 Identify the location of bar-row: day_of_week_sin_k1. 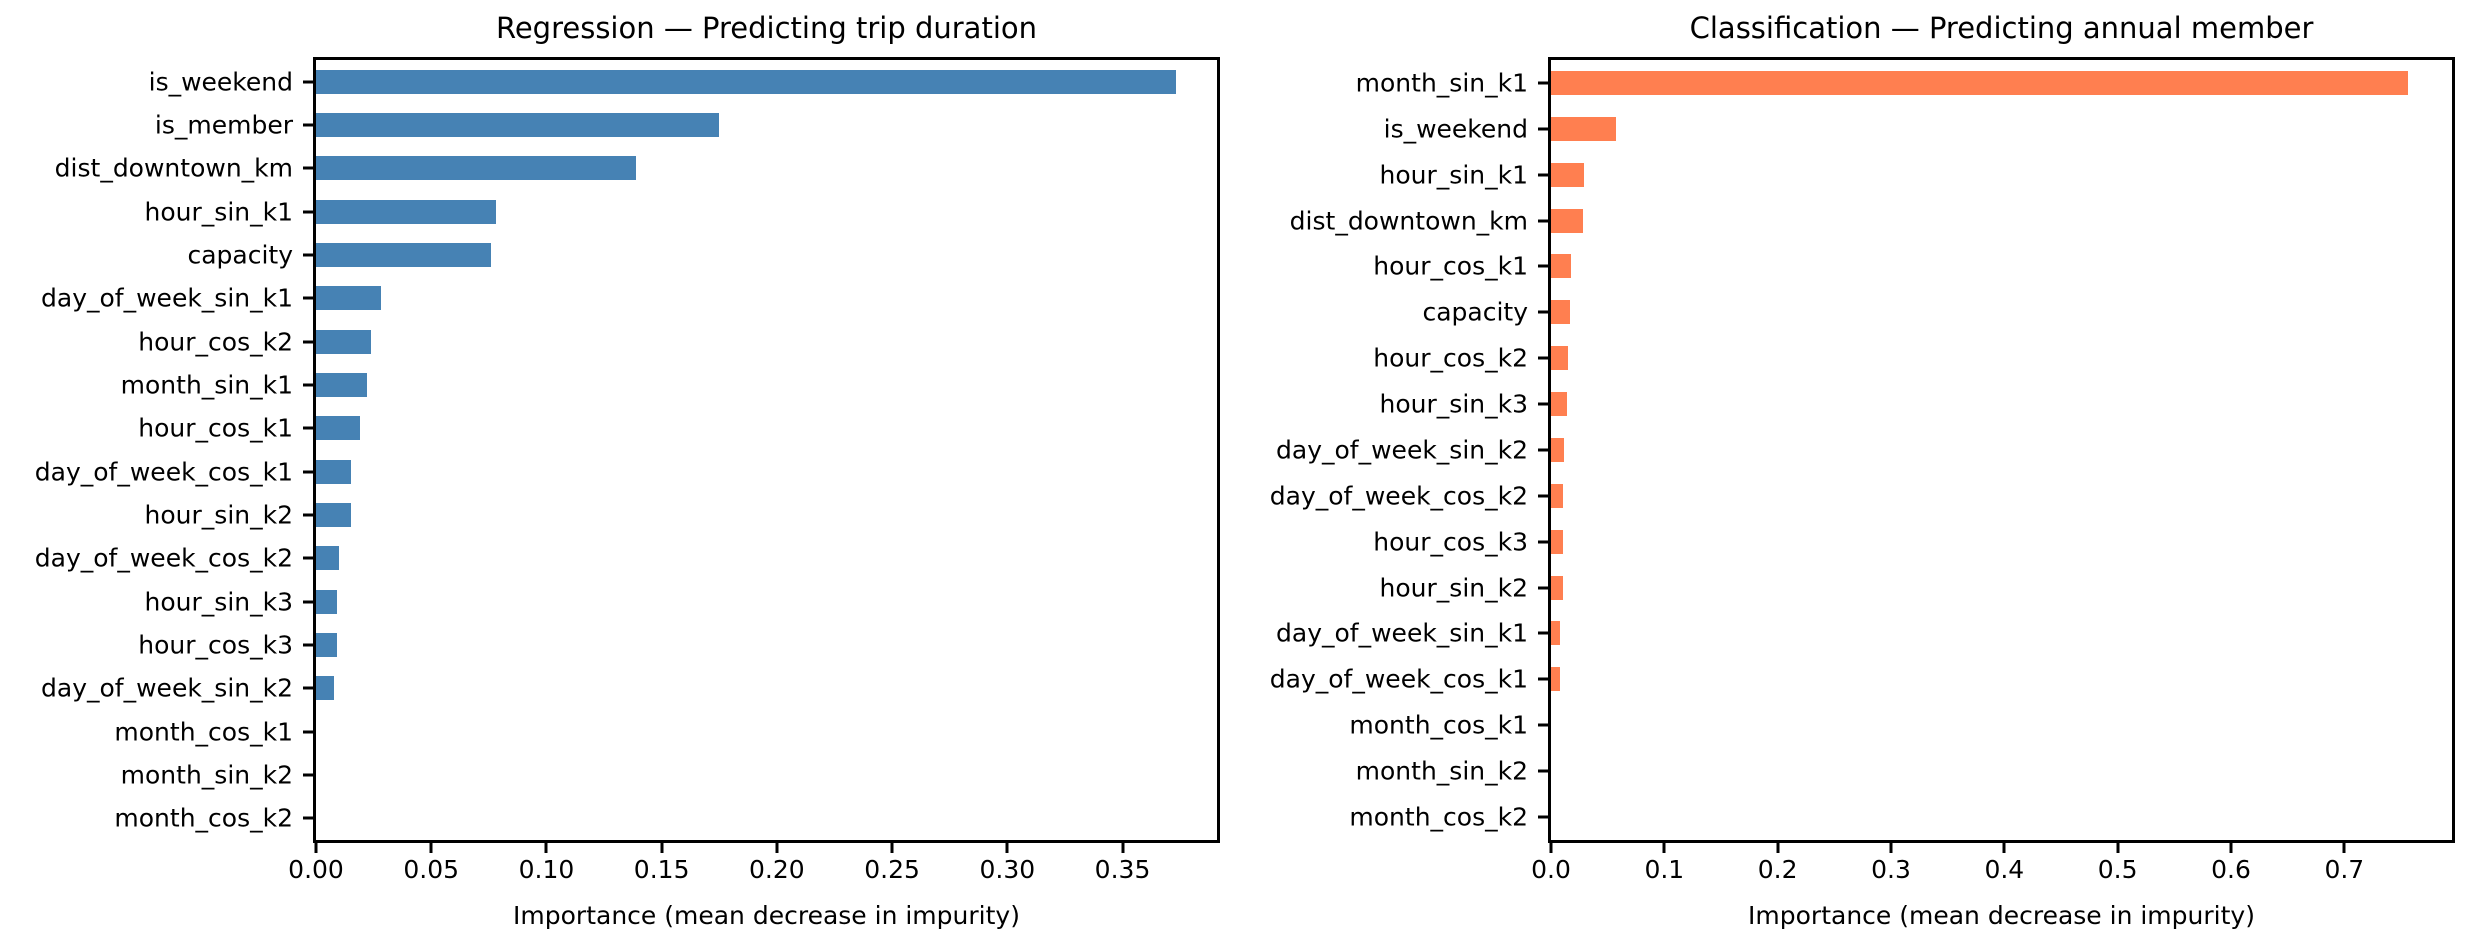
(629, 298).